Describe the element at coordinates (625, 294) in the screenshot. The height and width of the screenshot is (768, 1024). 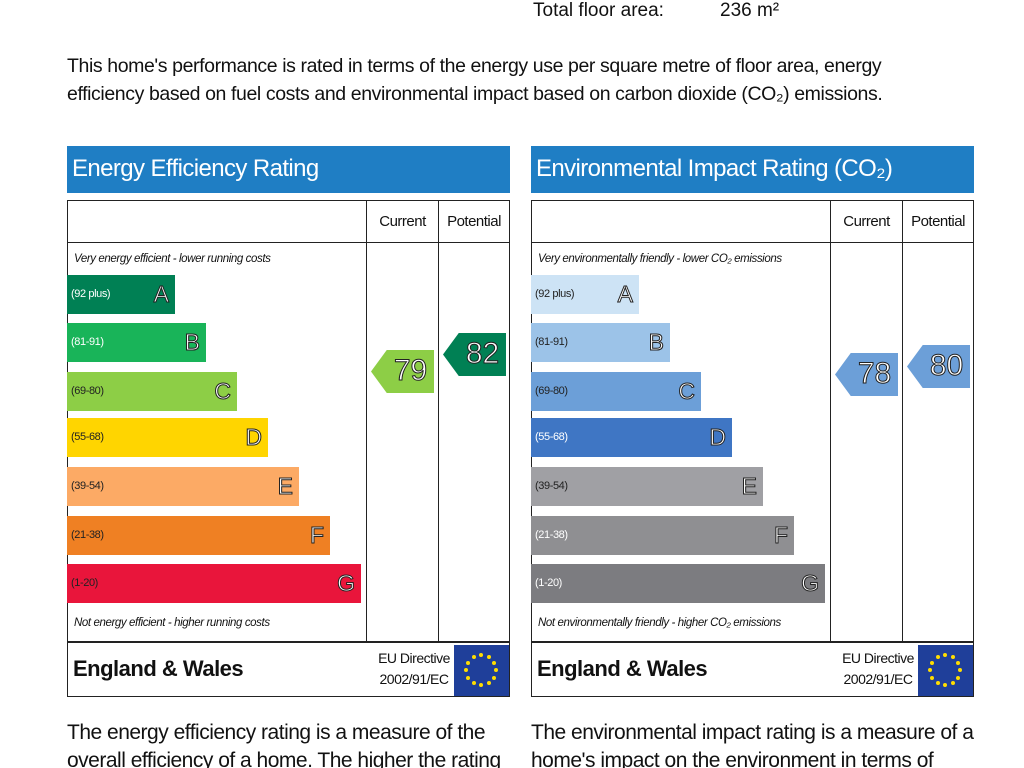
I see `band-letter: A` at that location.